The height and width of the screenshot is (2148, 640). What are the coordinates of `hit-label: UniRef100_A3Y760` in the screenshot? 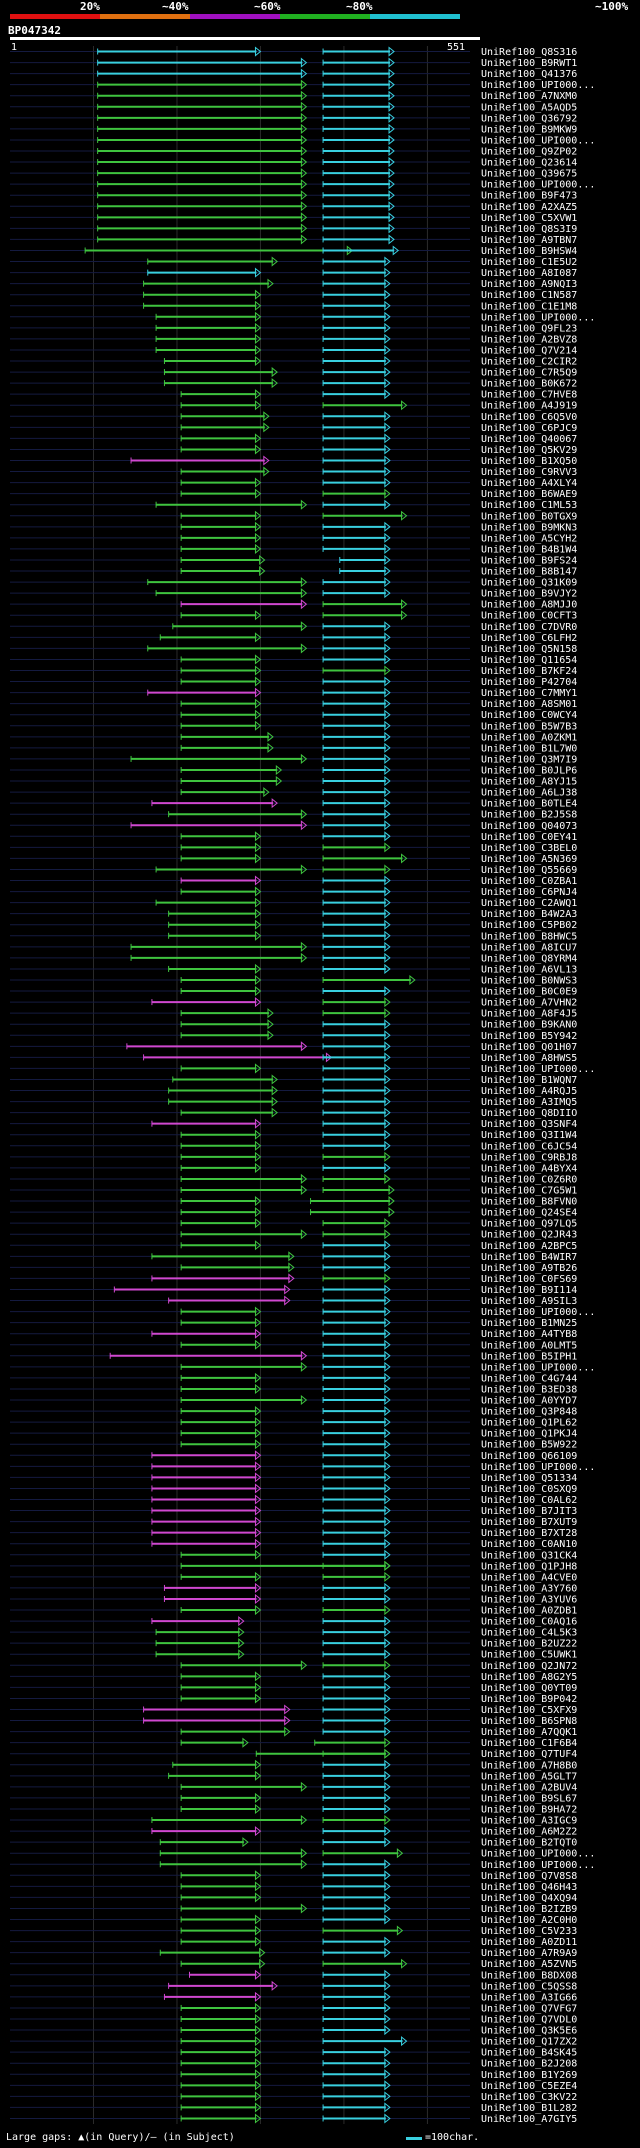 It's located at (529, 1588).